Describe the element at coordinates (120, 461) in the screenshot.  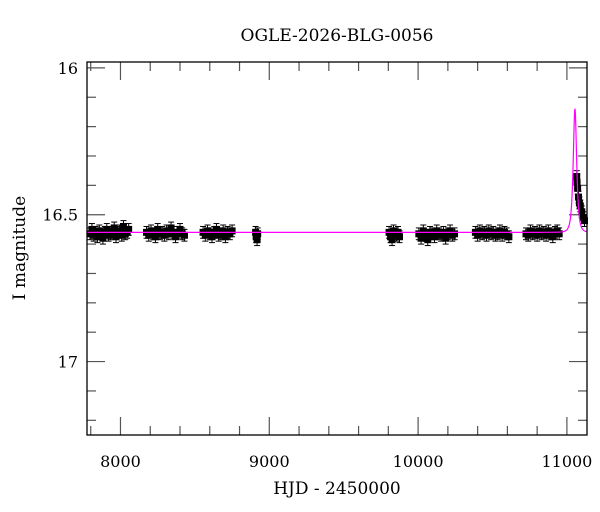
I see `x-tick-label: 8000` at that location.